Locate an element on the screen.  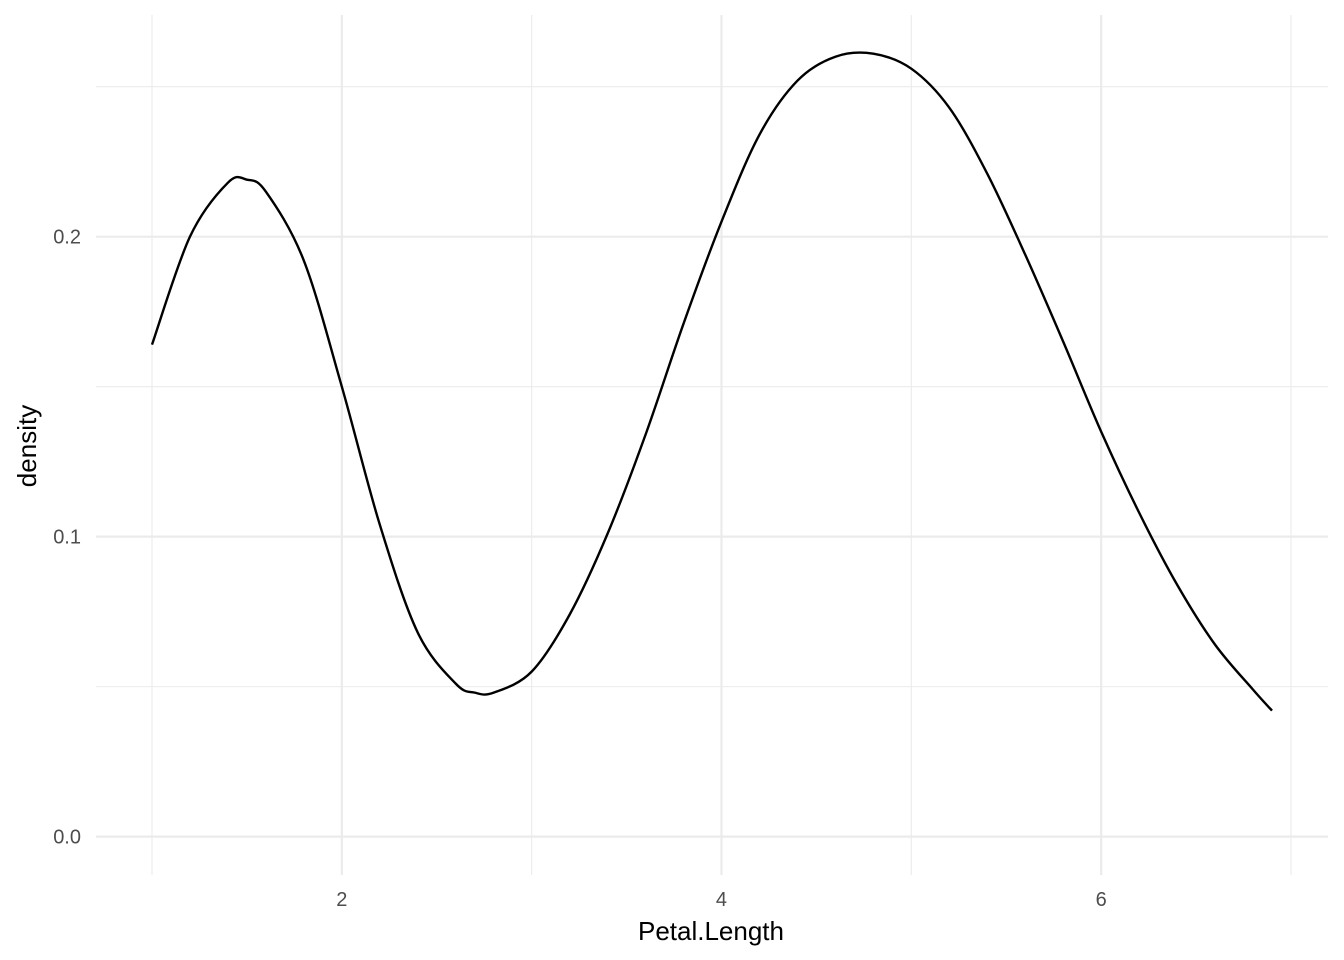
x-axis-tick-labels: 2 4 6 is located at coordinates (721, 900).